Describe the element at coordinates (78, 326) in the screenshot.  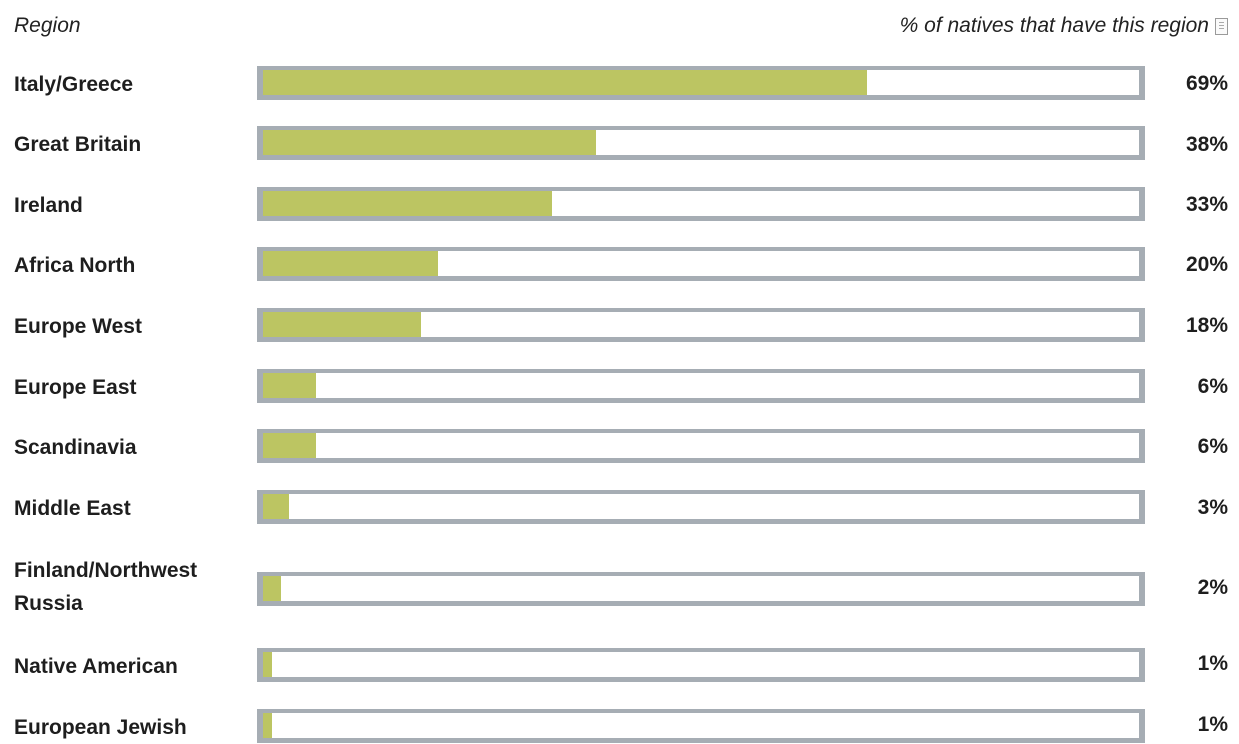
I see `region-label: Europe West` at that location.